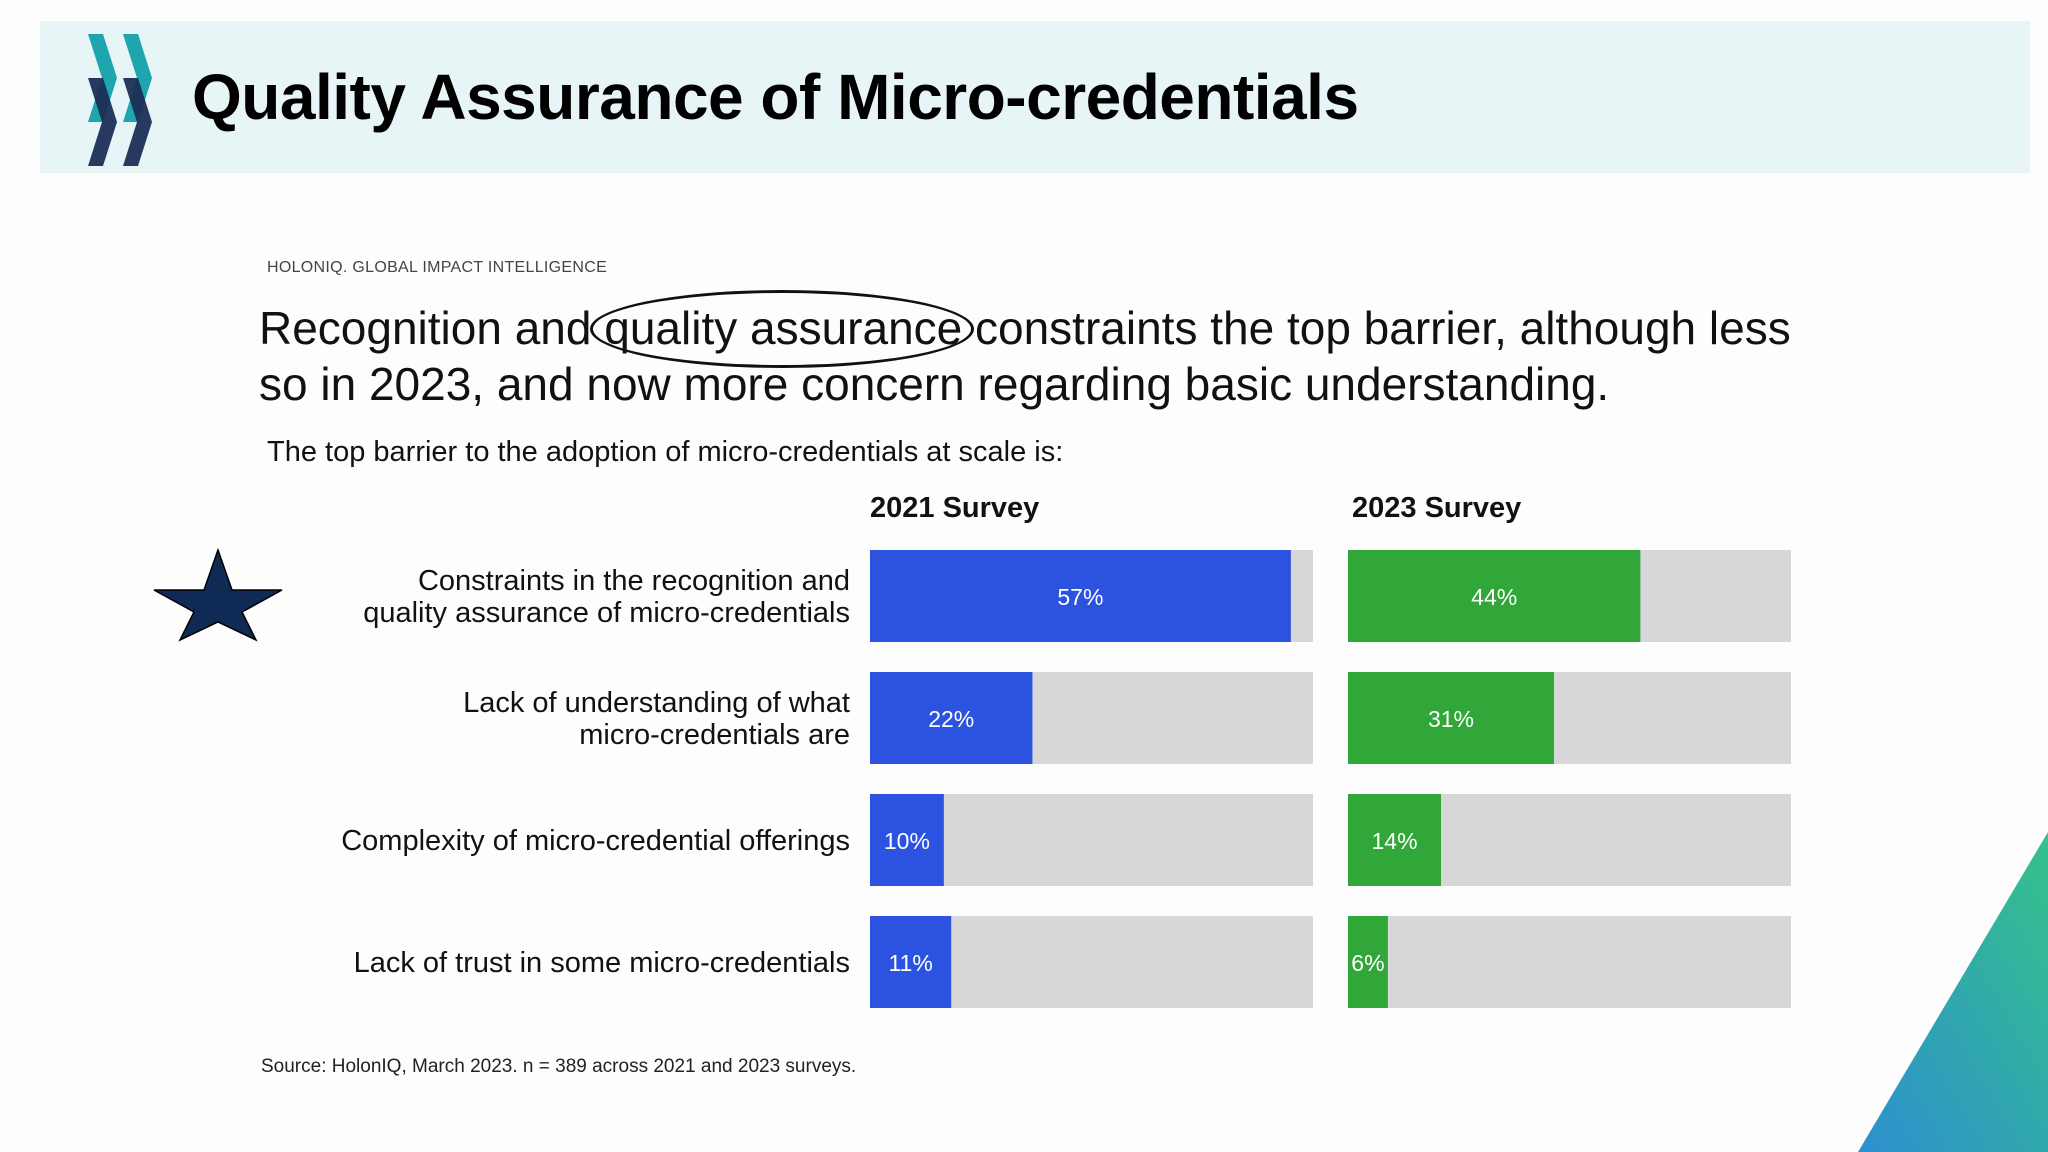 This screenshot has width=2048, height=1152. I want to click on corner-decoration, so click(1953, 992).